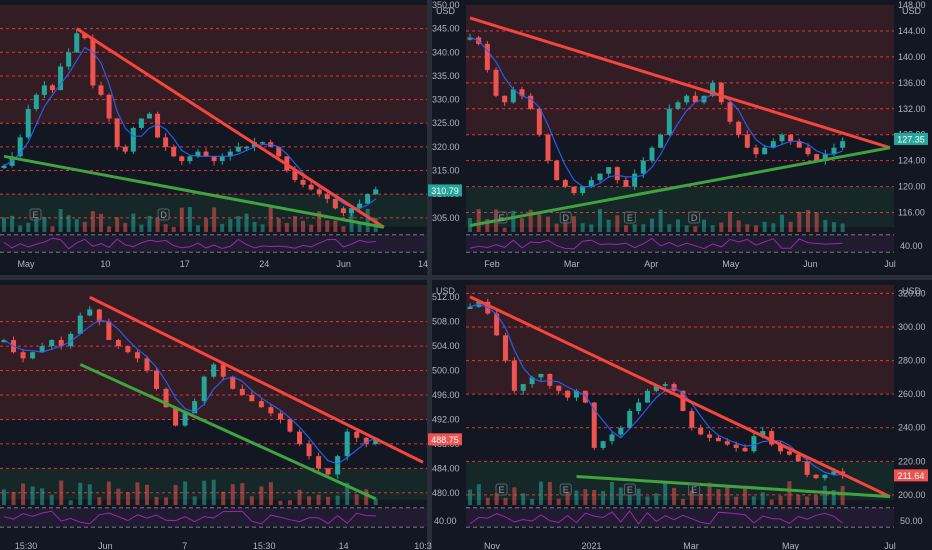 This screenshot has width=932, height=550. Describe the element at coordinates (911, 246) in the screenshot. I see `rsi-axis-tick-label: 40.00` at that location.